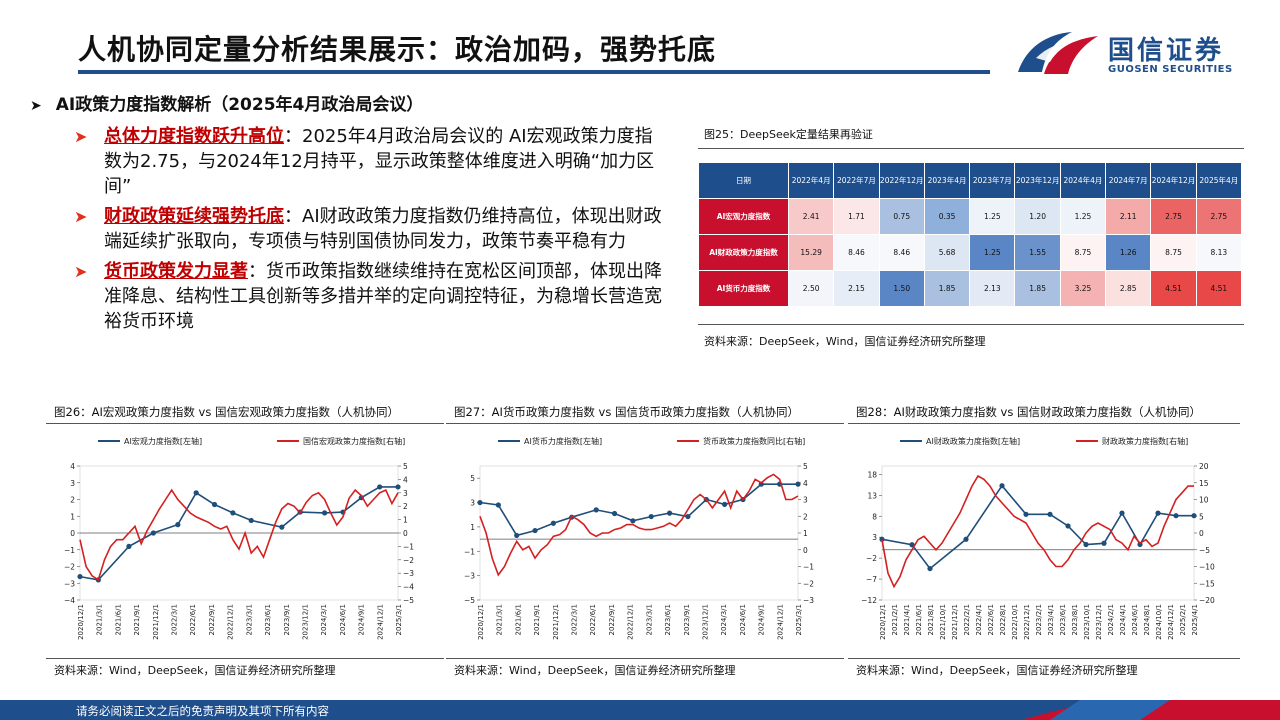 The image size is (1280, 720). Describe the element at coordinates (362, 619) in the screenshot. I see `x-tick-label: 2024/9/1` at that location.